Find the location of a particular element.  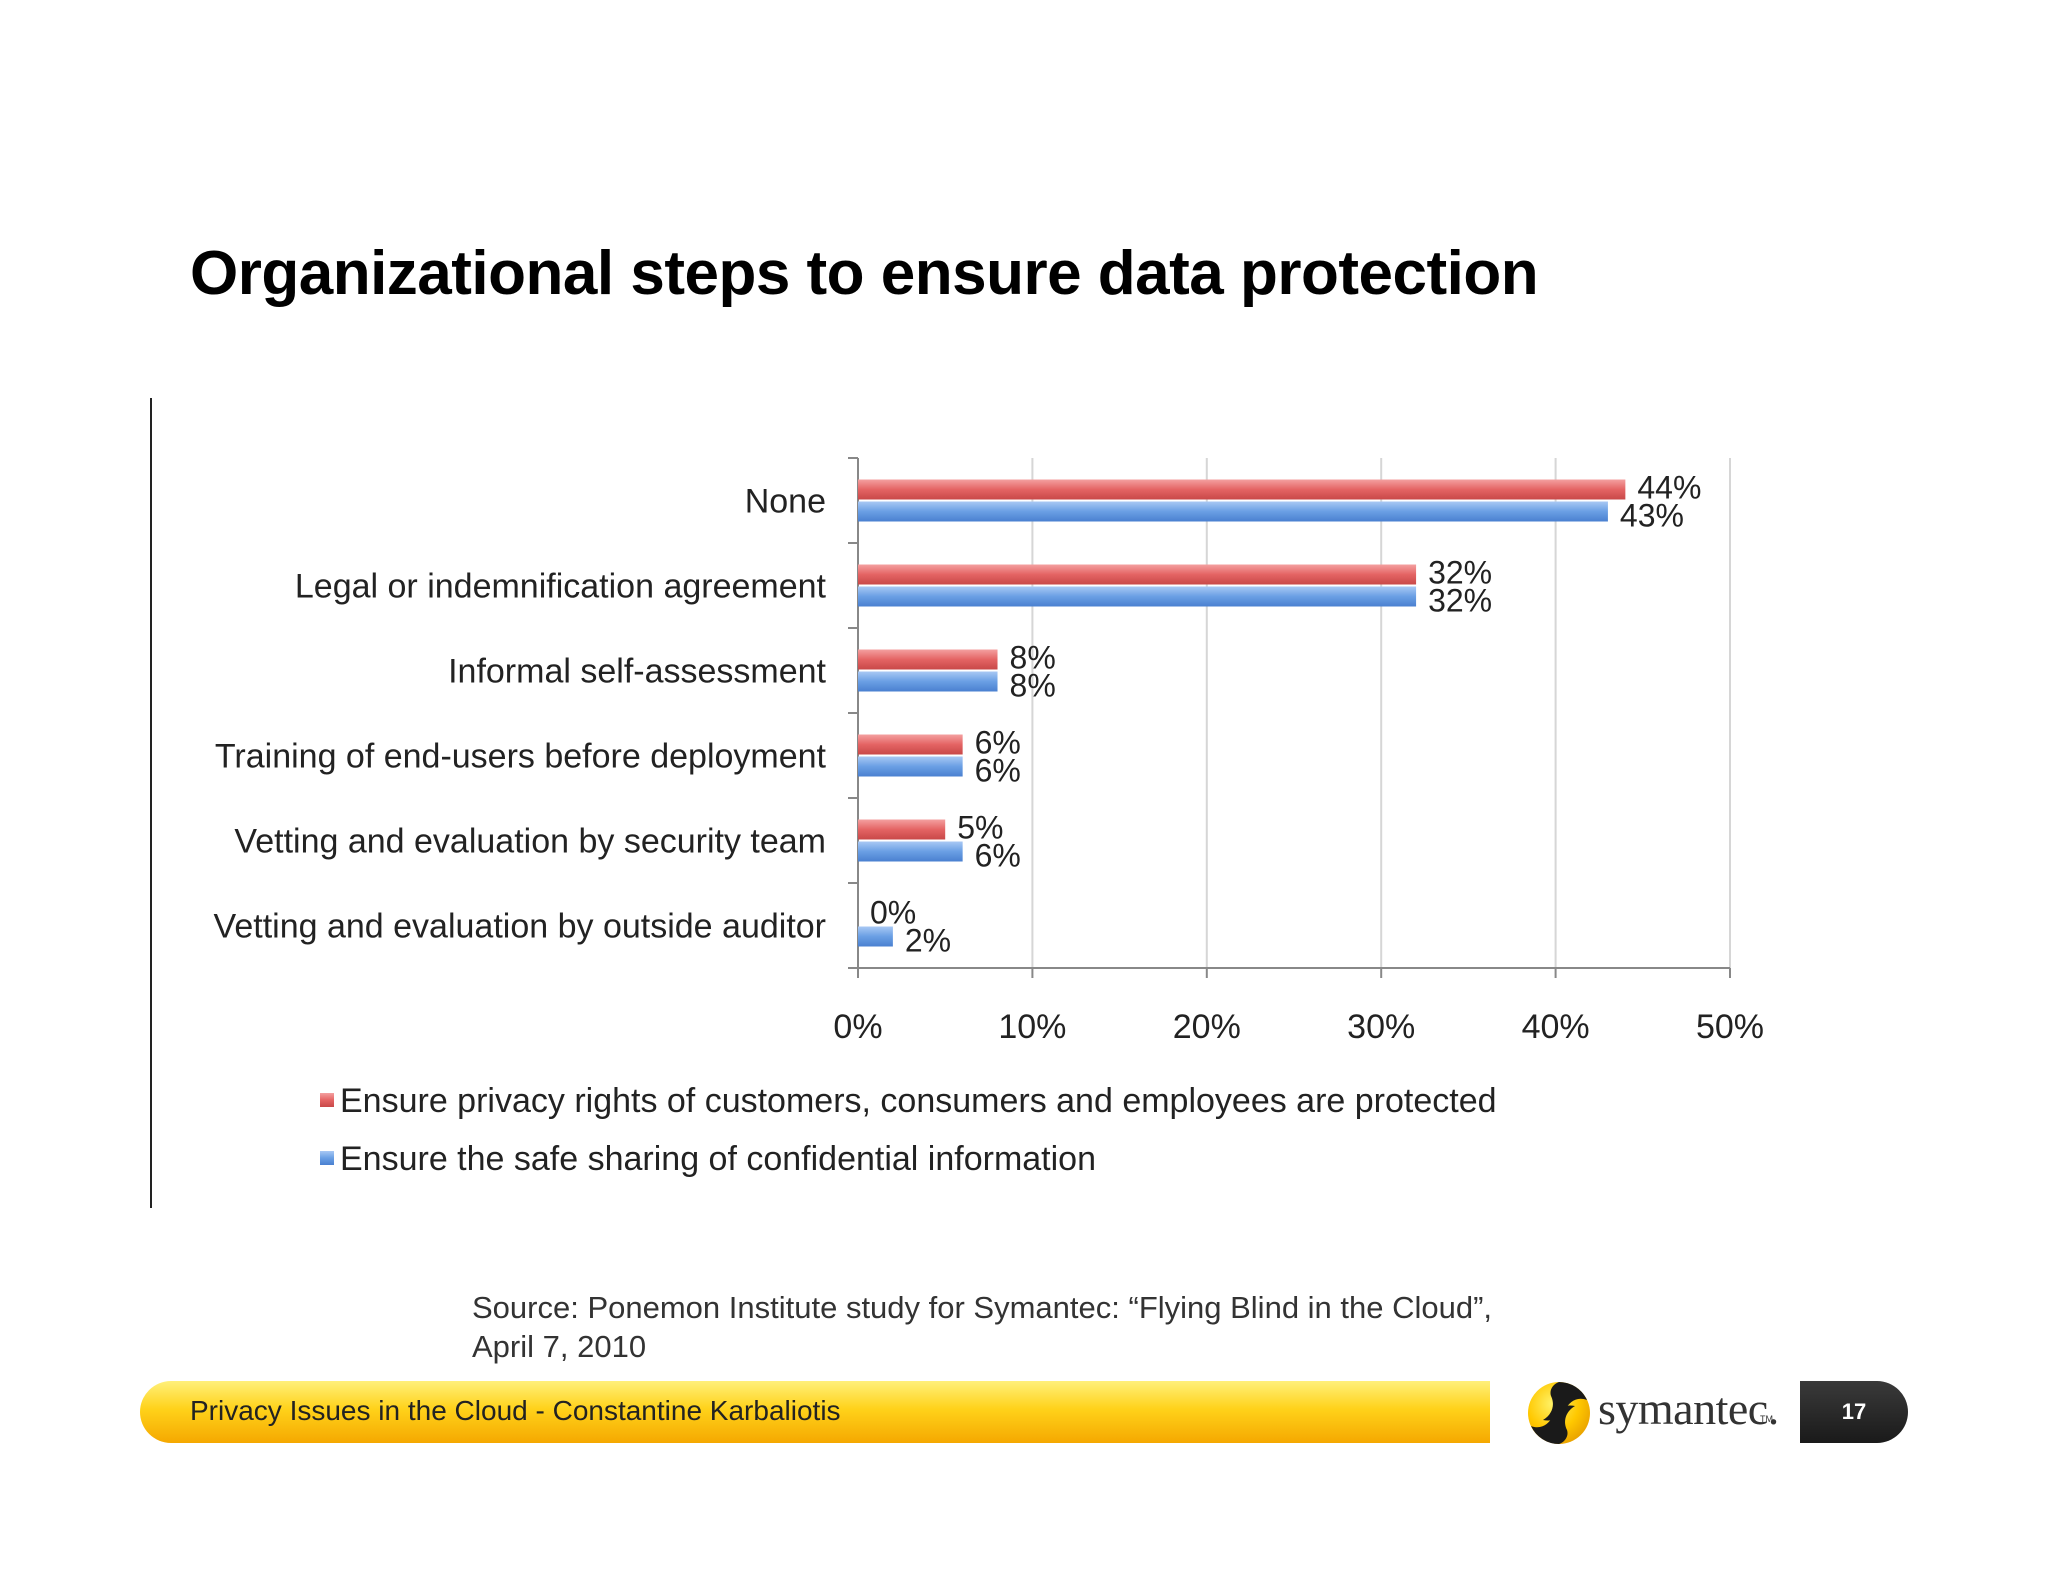

axes is located at coordinates (1289, 717).